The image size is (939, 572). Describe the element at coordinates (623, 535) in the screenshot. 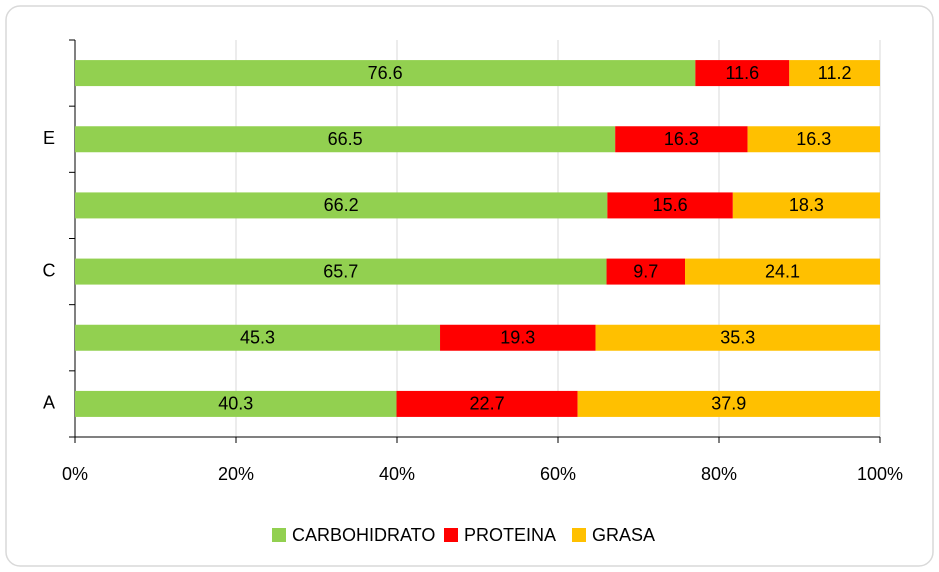

I see `legend-label: GRASA` at that location.